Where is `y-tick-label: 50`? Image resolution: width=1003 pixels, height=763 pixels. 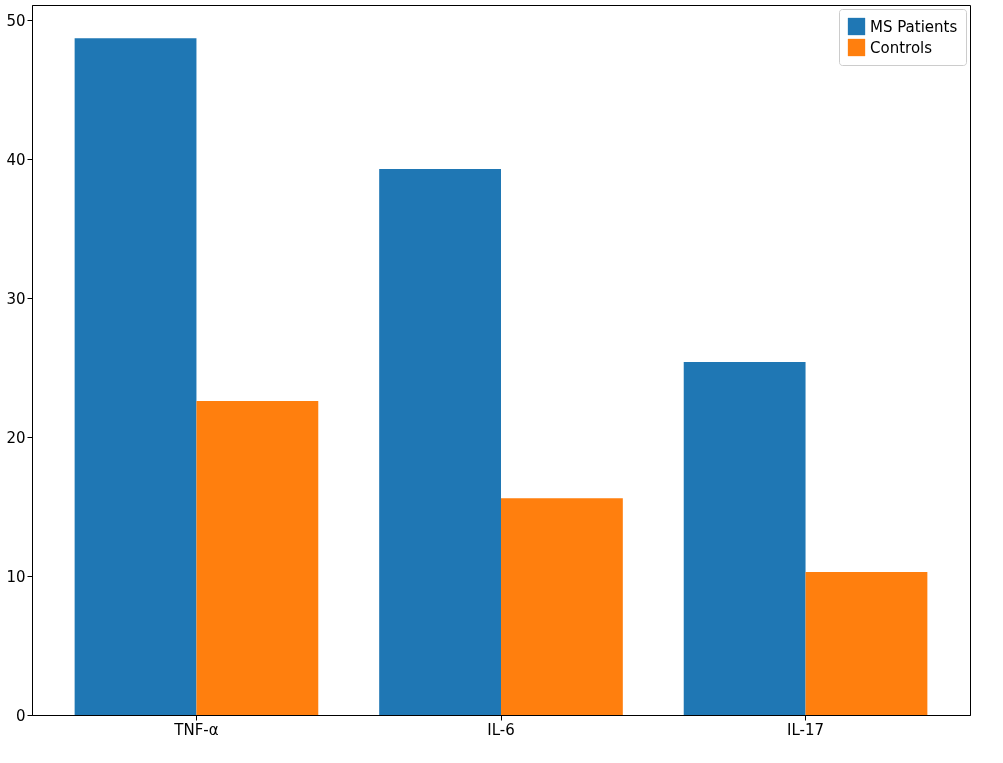
y-tick-label: 50 is located at coordinates (16, 20).